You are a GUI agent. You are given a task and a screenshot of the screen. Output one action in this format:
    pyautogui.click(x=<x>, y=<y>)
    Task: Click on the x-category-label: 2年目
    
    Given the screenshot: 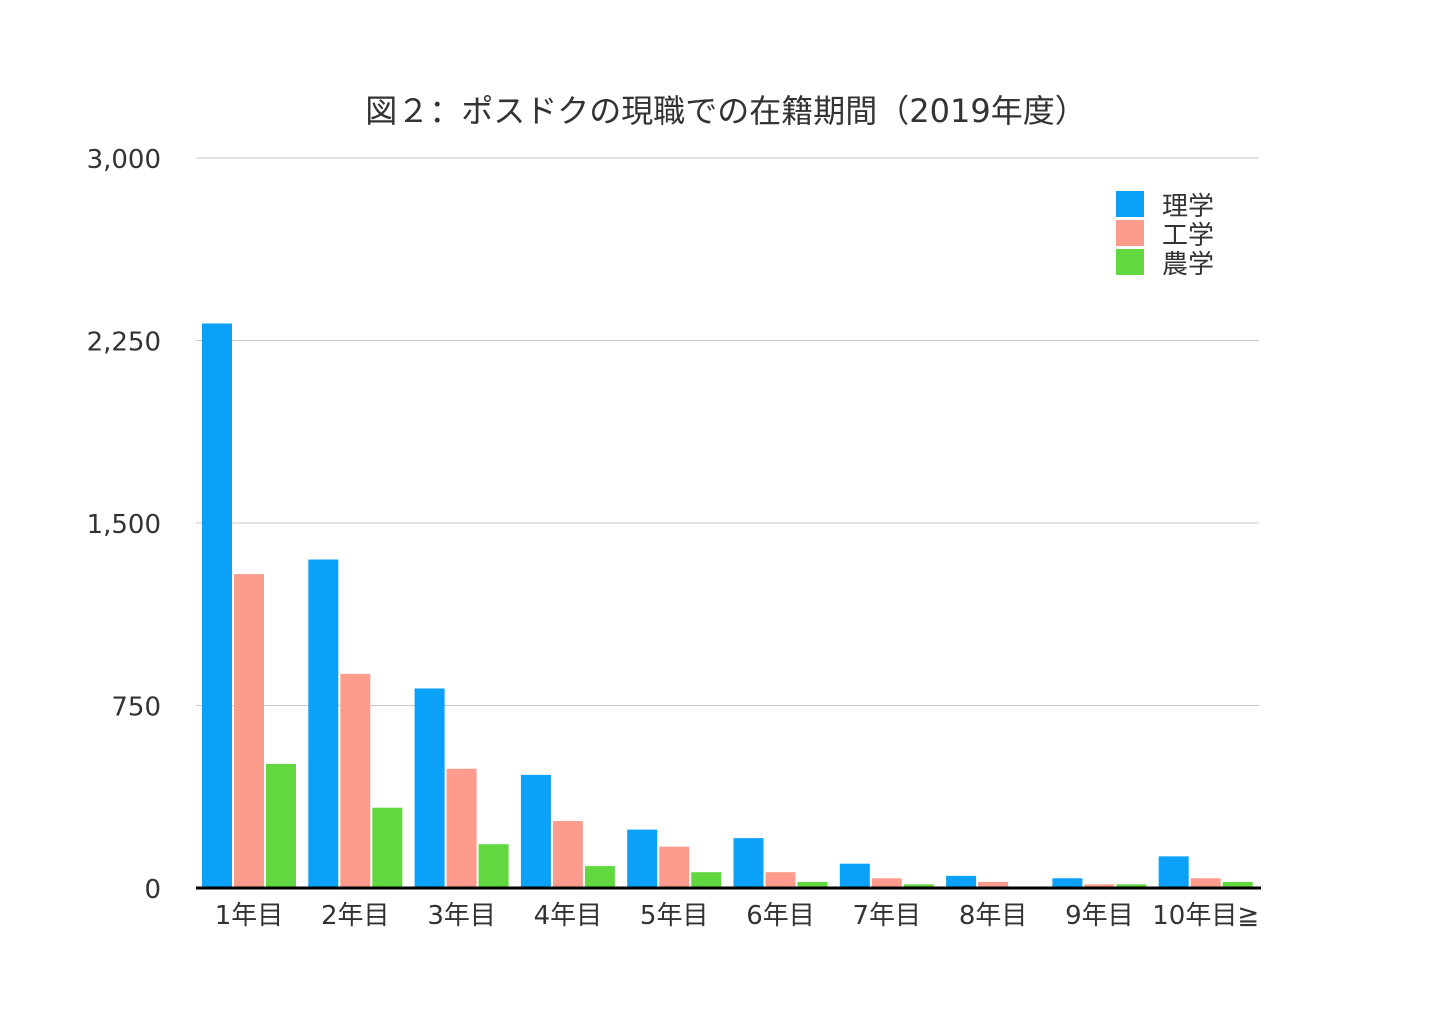 What is the action you would take?
    pyautogui.click(x=355, y=916)
    